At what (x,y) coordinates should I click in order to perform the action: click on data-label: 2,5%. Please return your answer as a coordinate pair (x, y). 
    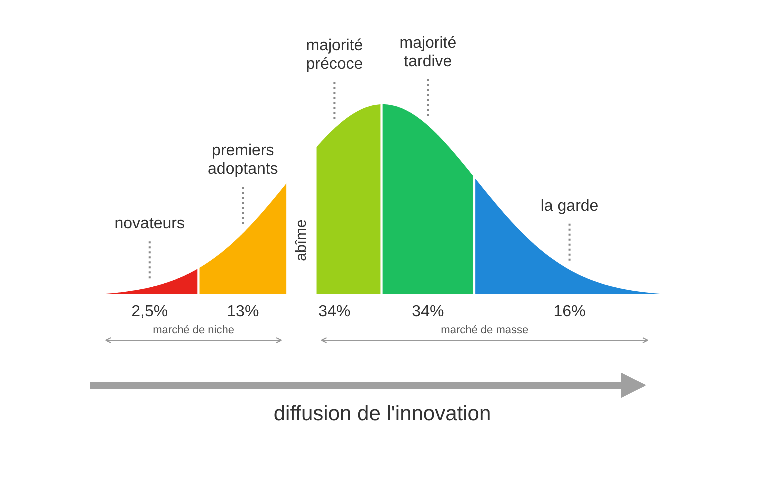
    Looking at the image, I should click on (150, 312).